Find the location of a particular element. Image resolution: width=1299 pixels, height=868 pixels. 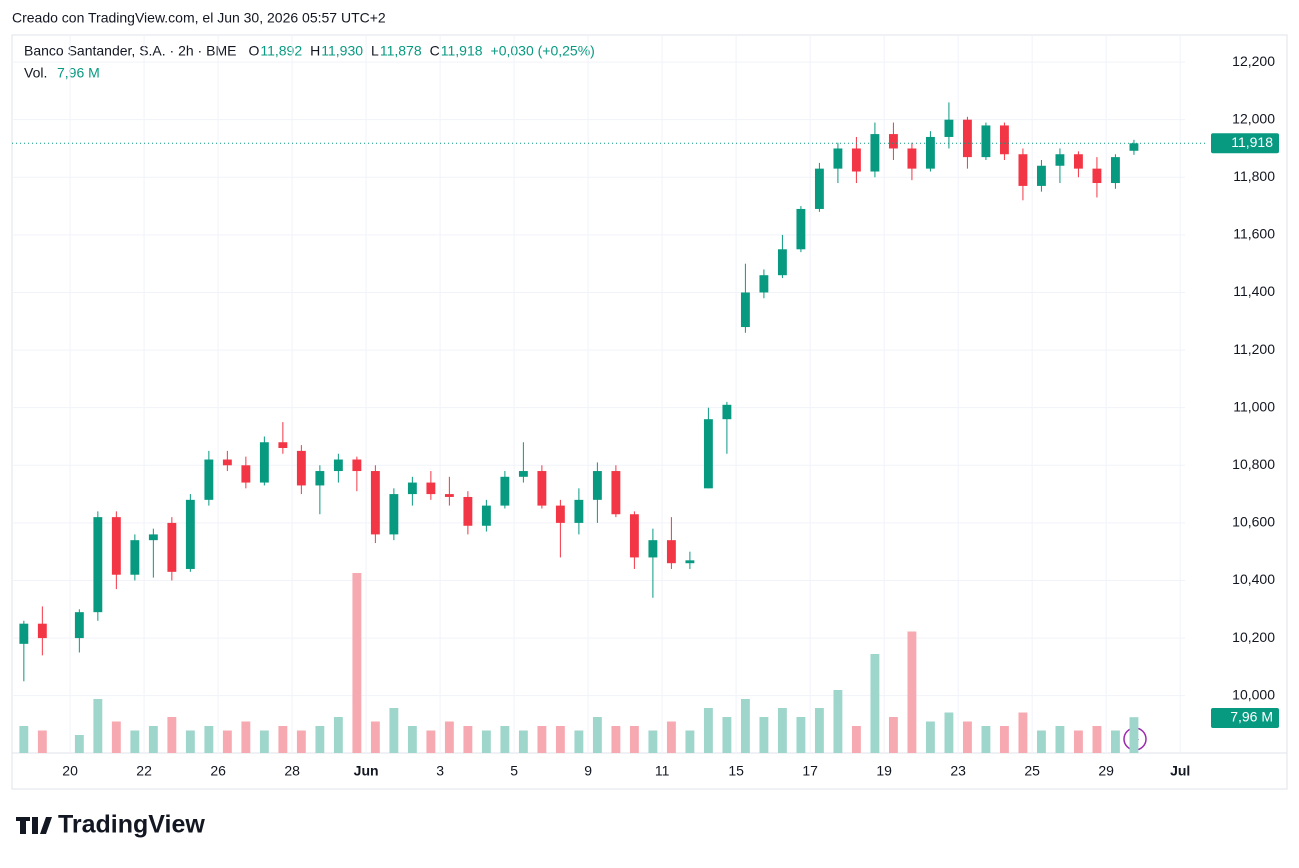

x-tick-label: 28 is located at coordinates (292, 771).